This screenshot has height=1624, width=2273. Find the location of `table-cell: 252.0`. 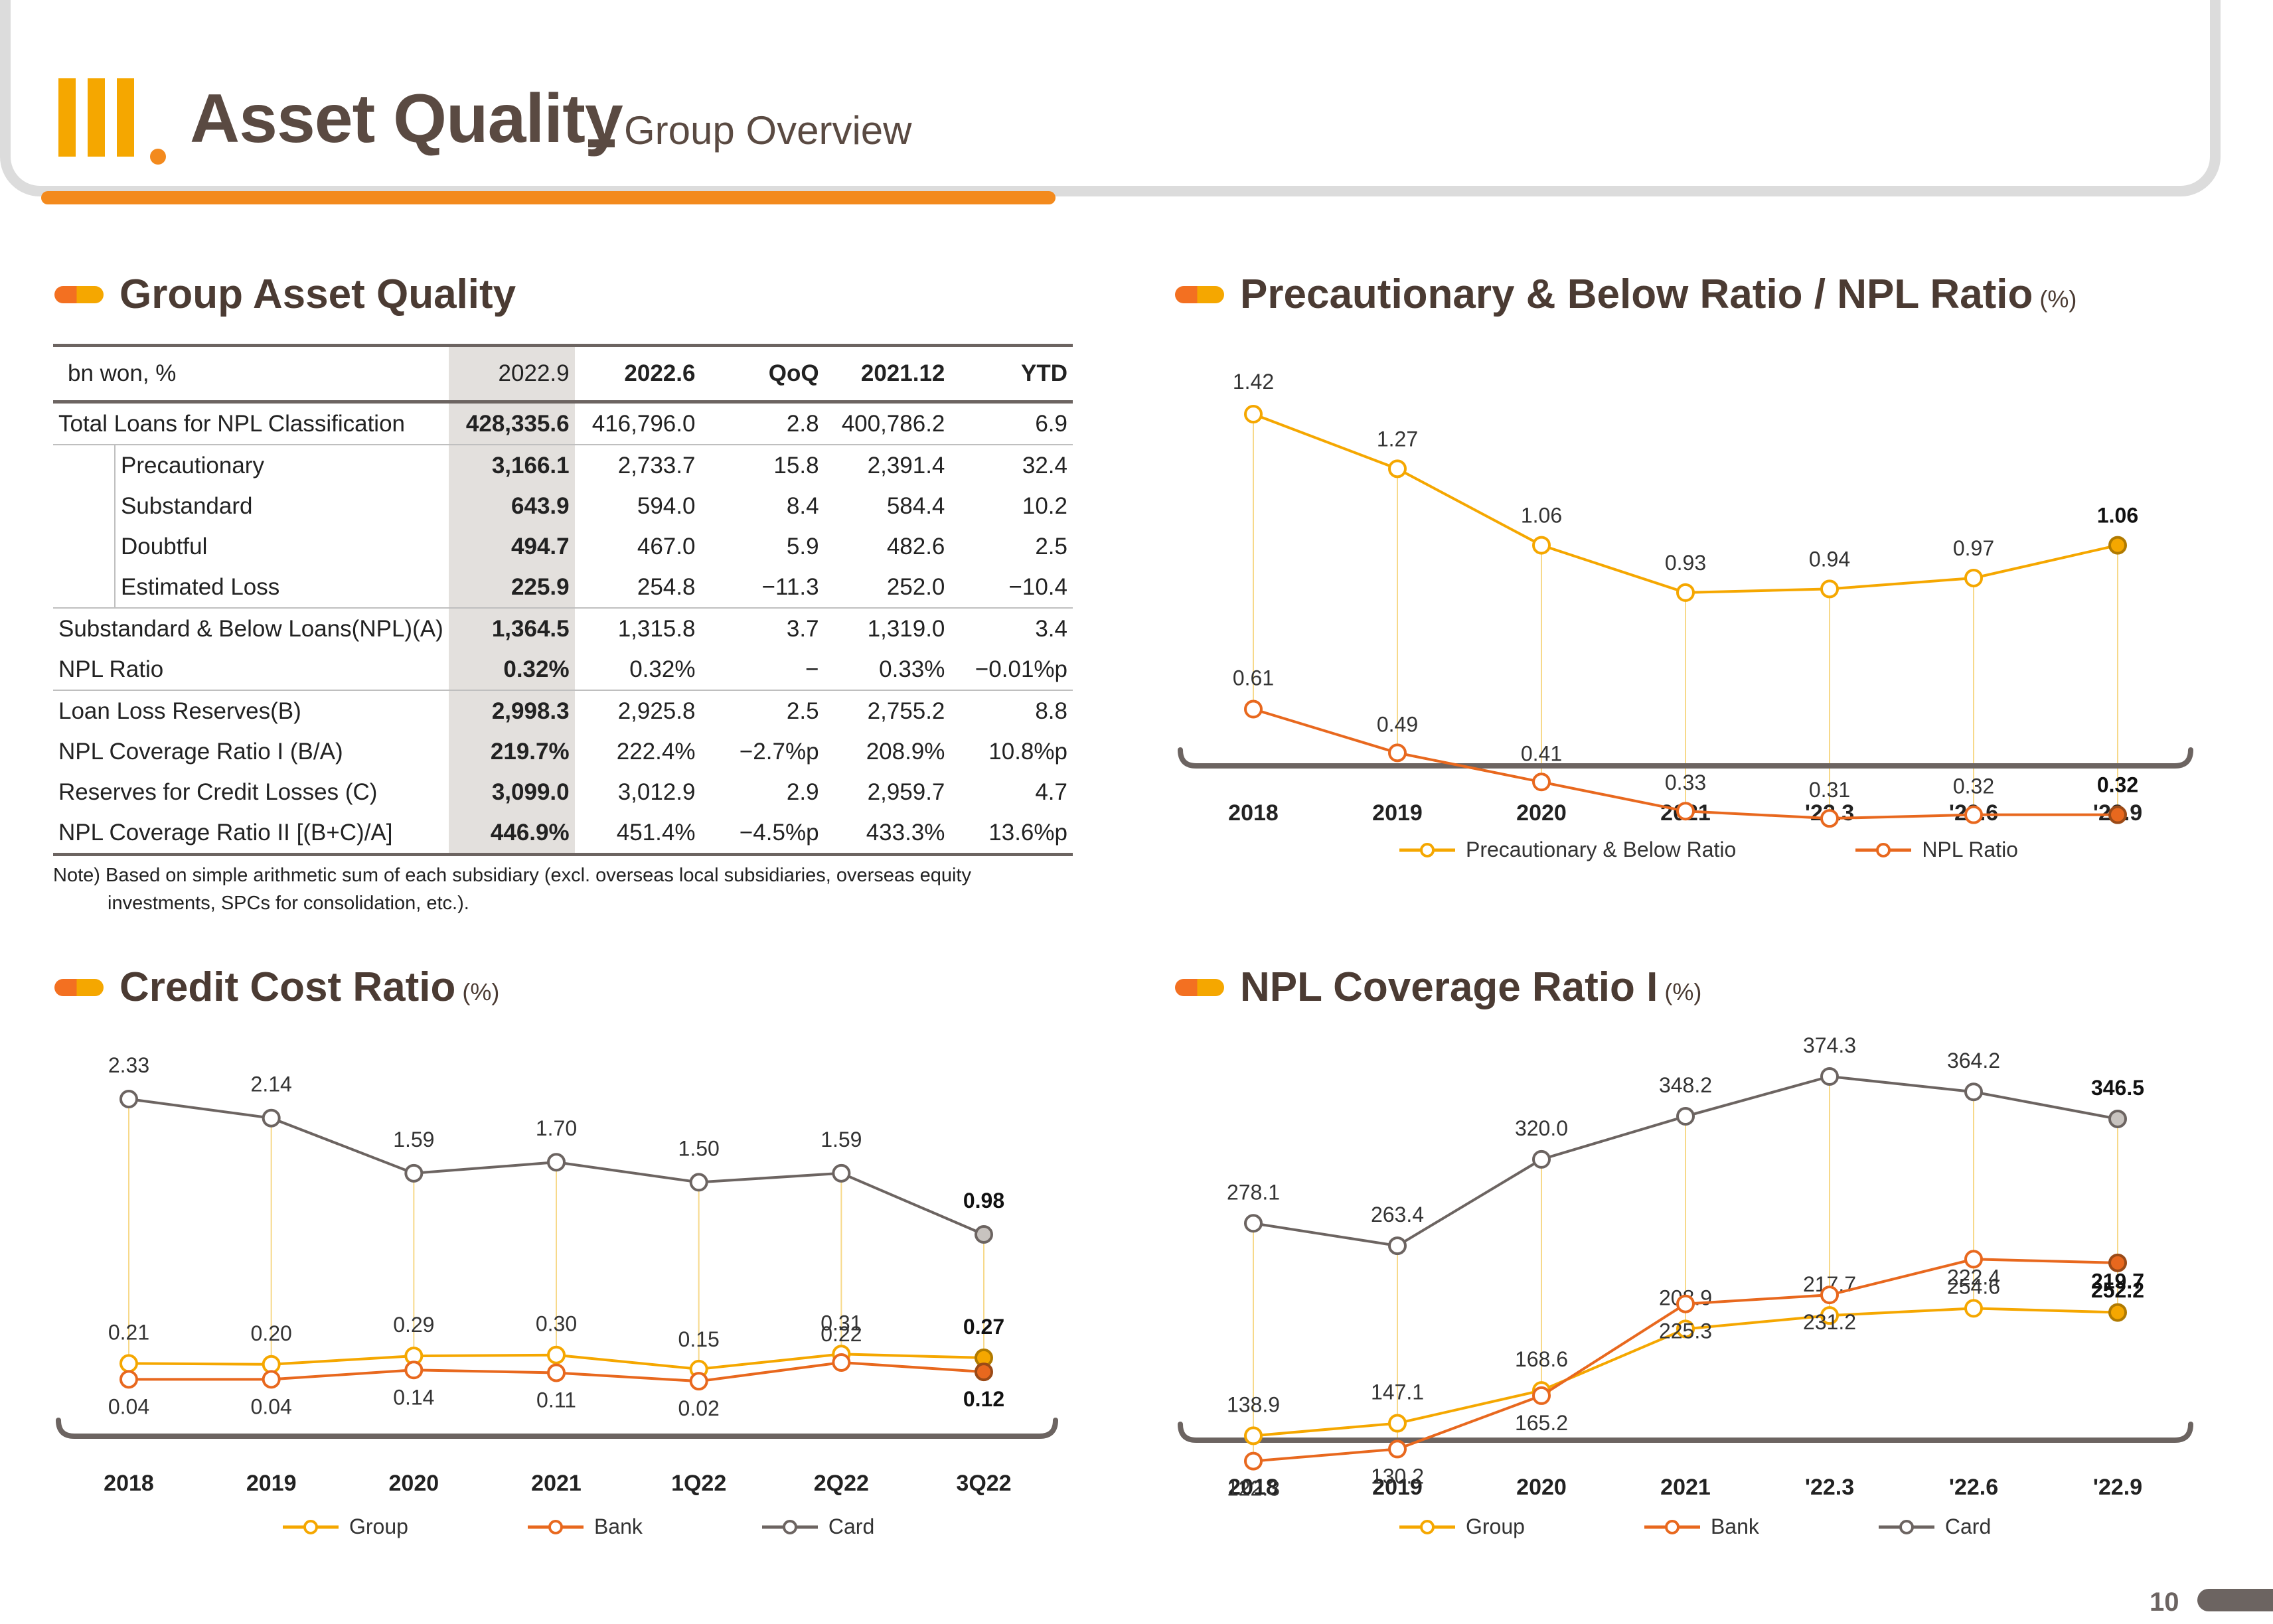

table-cell: 252.0 is located at coordinates (915, 586).